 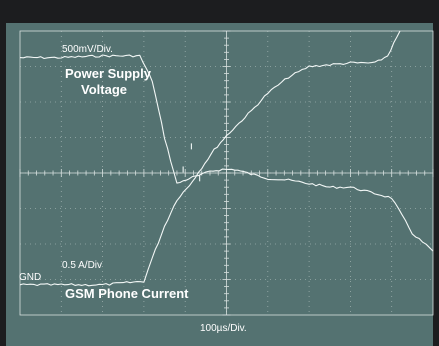 I want to click on voltage-scale-label: 500mV/Div., so click(x=87, y=49).